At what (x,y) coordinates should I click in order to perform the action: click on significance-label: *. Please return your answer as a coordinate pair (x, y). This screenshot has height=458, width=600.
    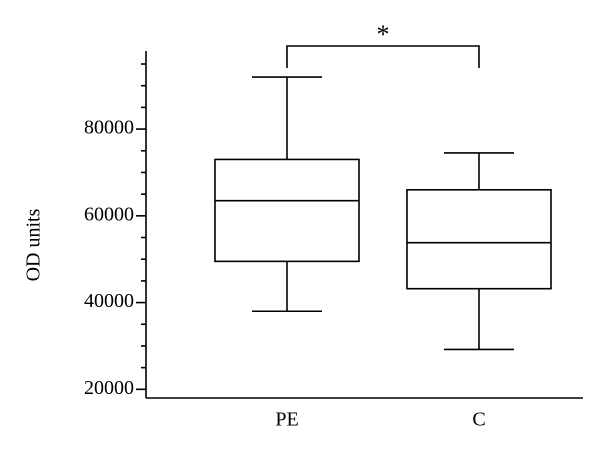
    Looking at the image, I should click on (383, 34).